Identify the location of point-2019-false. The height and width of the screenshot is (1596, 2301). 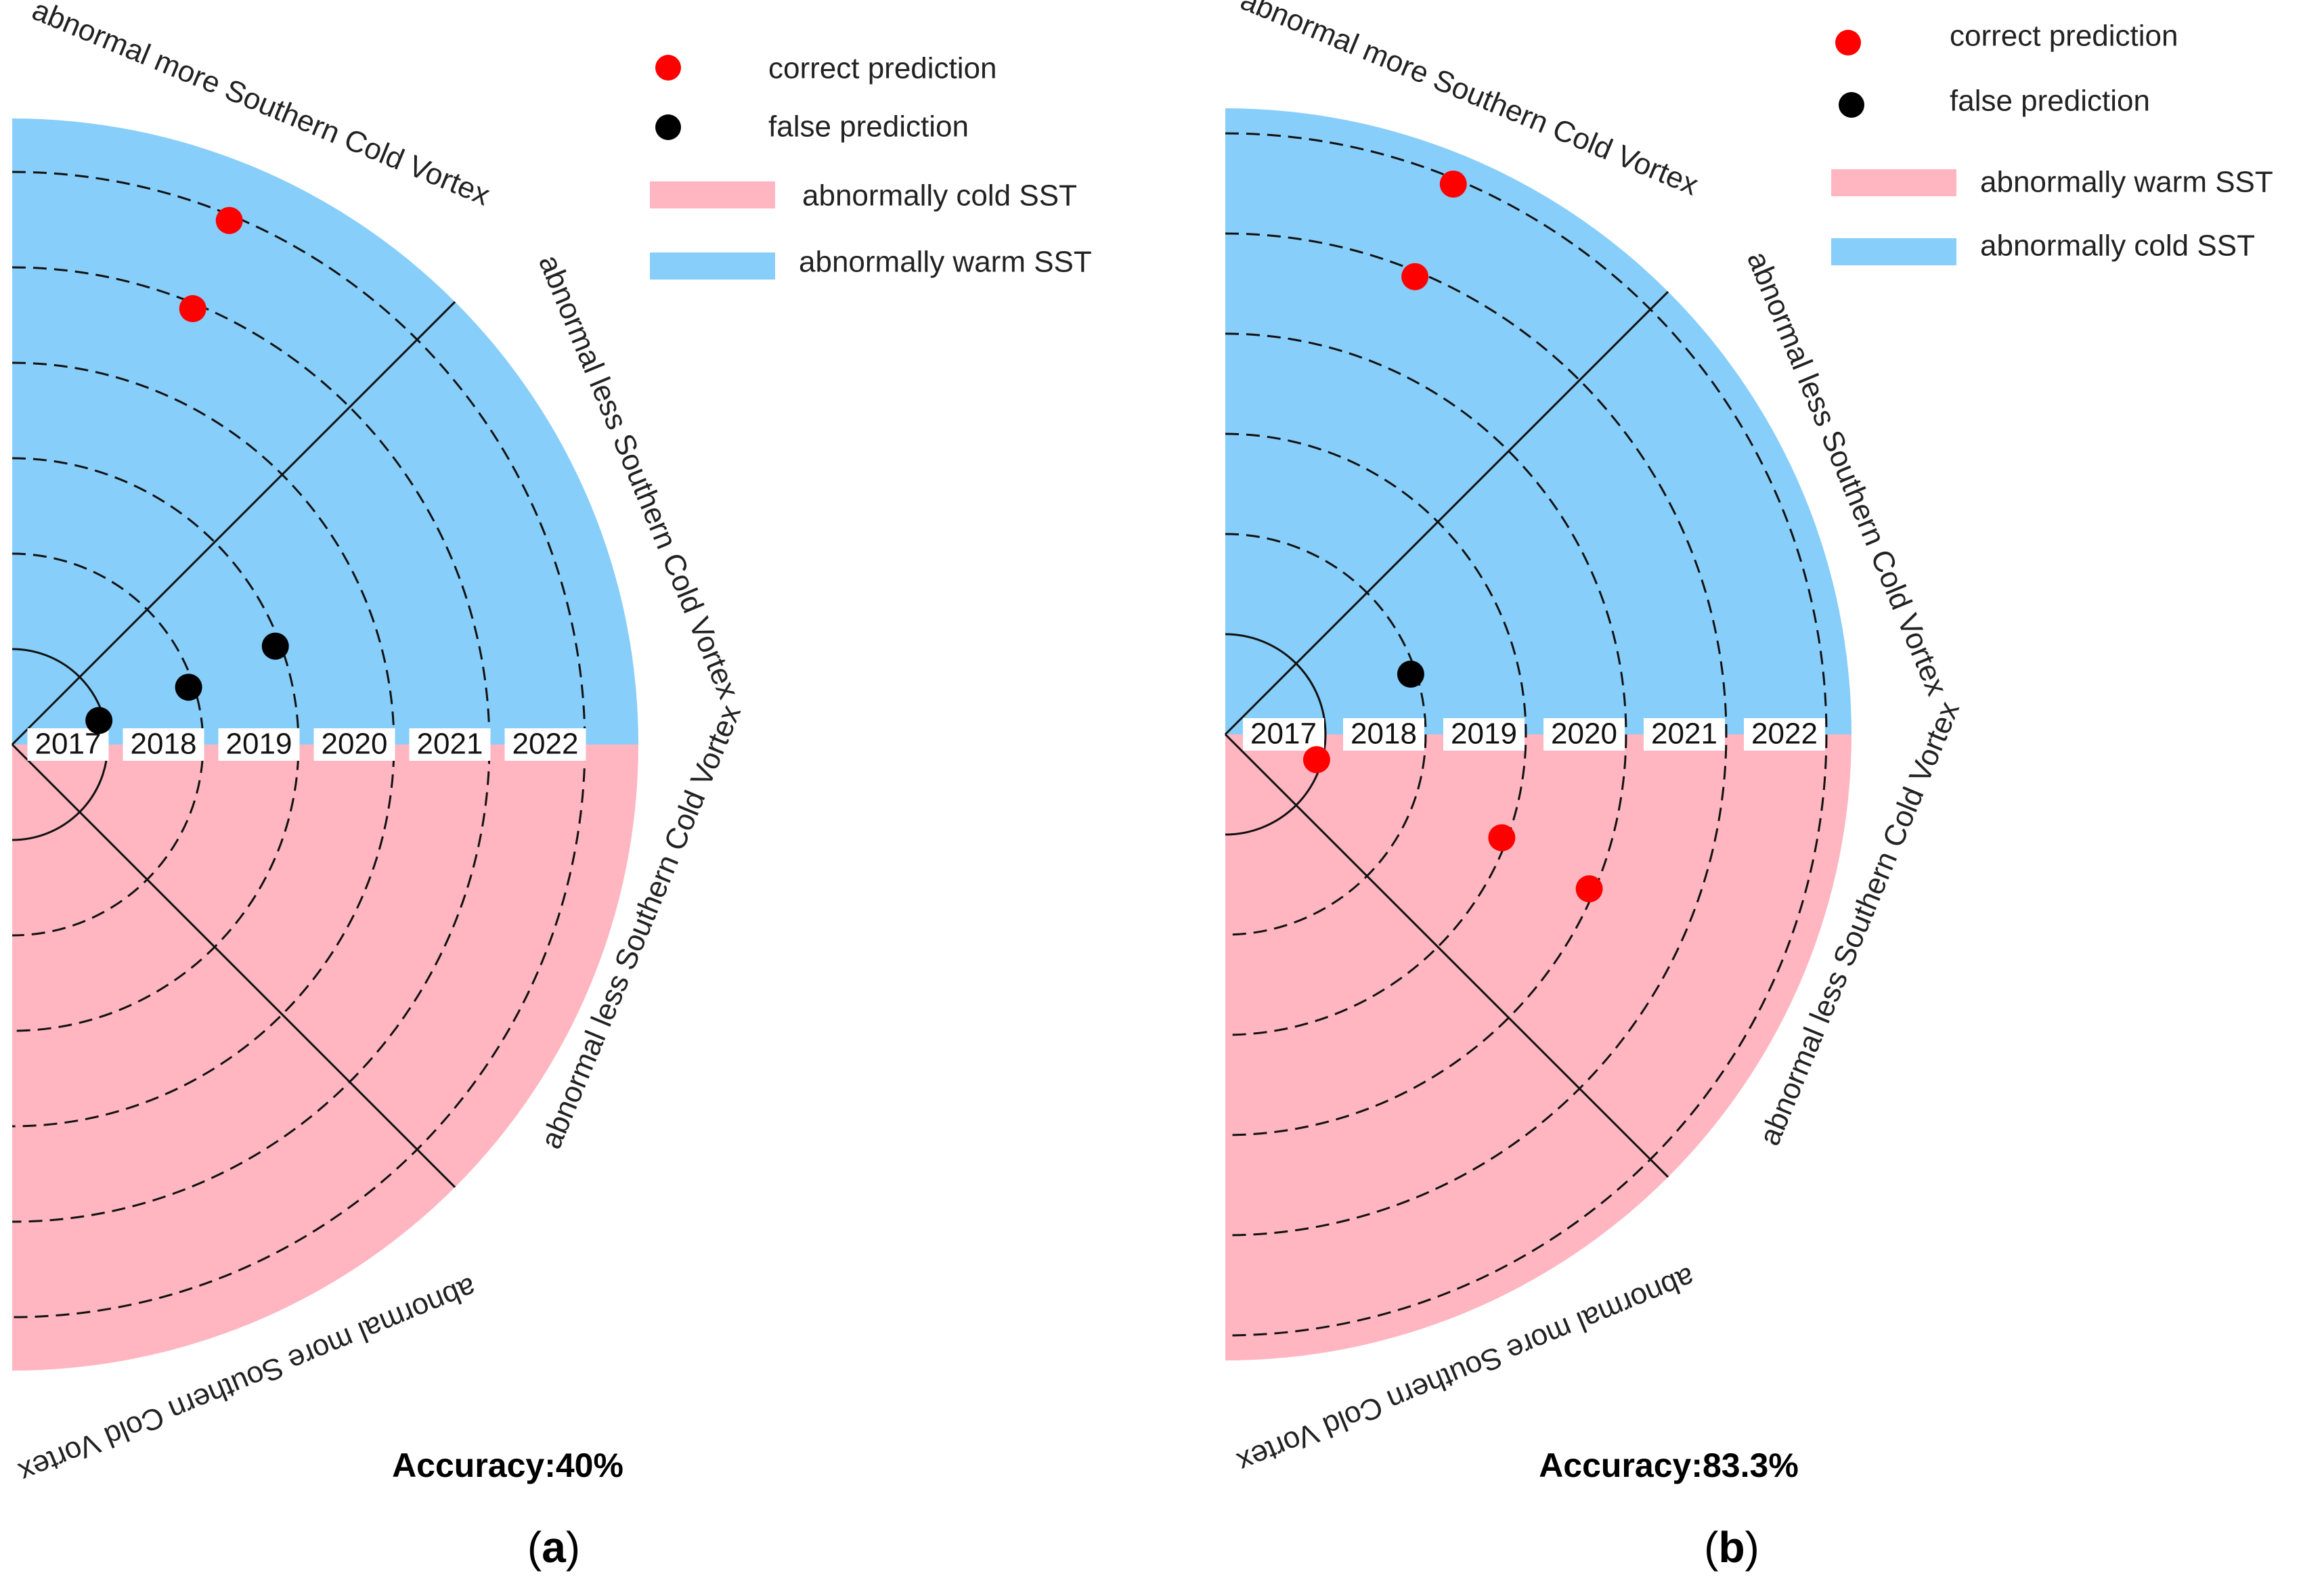
(275, 646).